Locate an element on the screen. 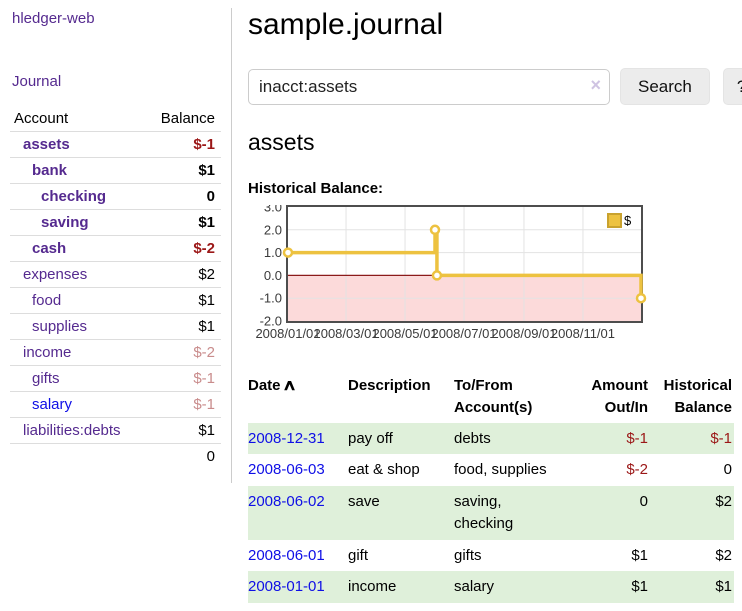  account-row: assets $-1 is located at coordinates (115, 144).